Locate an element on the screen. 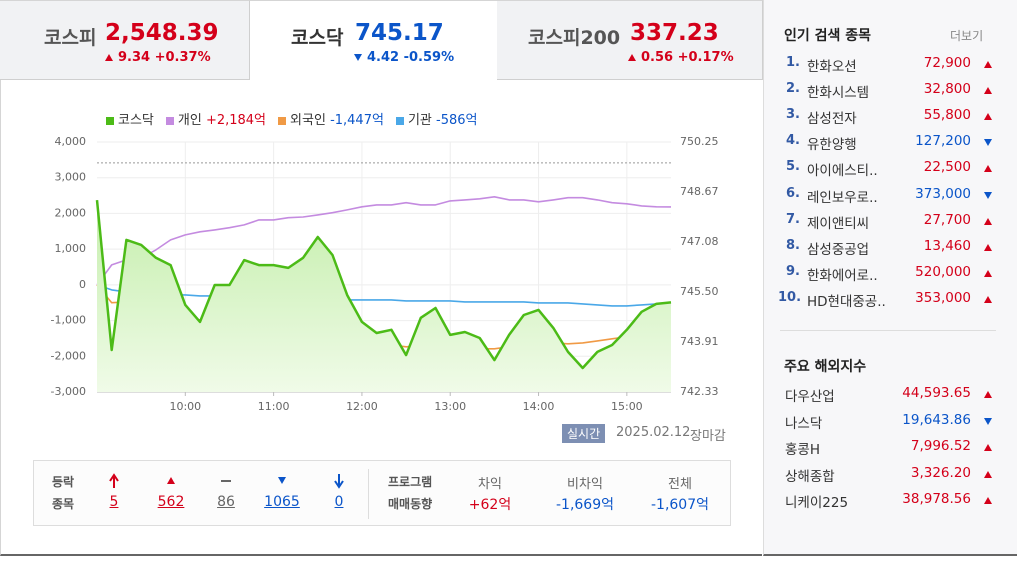 This screenshot has height=564, width=1017. index-value: 44,593.65 is located at coordinates (936, 393).